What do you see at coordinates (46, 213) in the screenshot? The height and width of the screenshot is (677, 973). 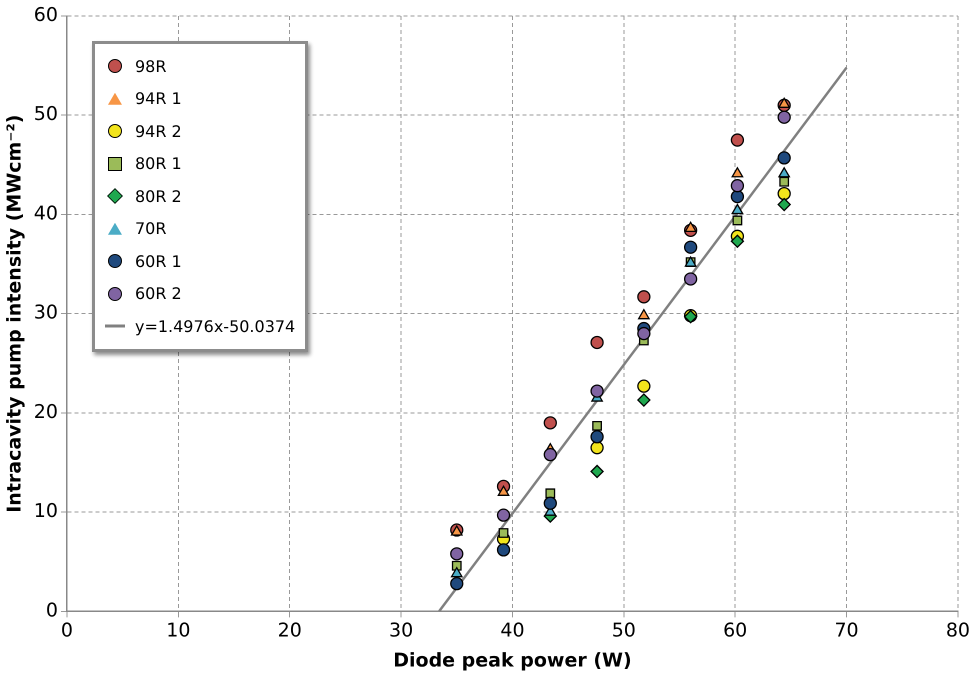 I see `y-tick-label: 40` at bounding box center [46, 213].